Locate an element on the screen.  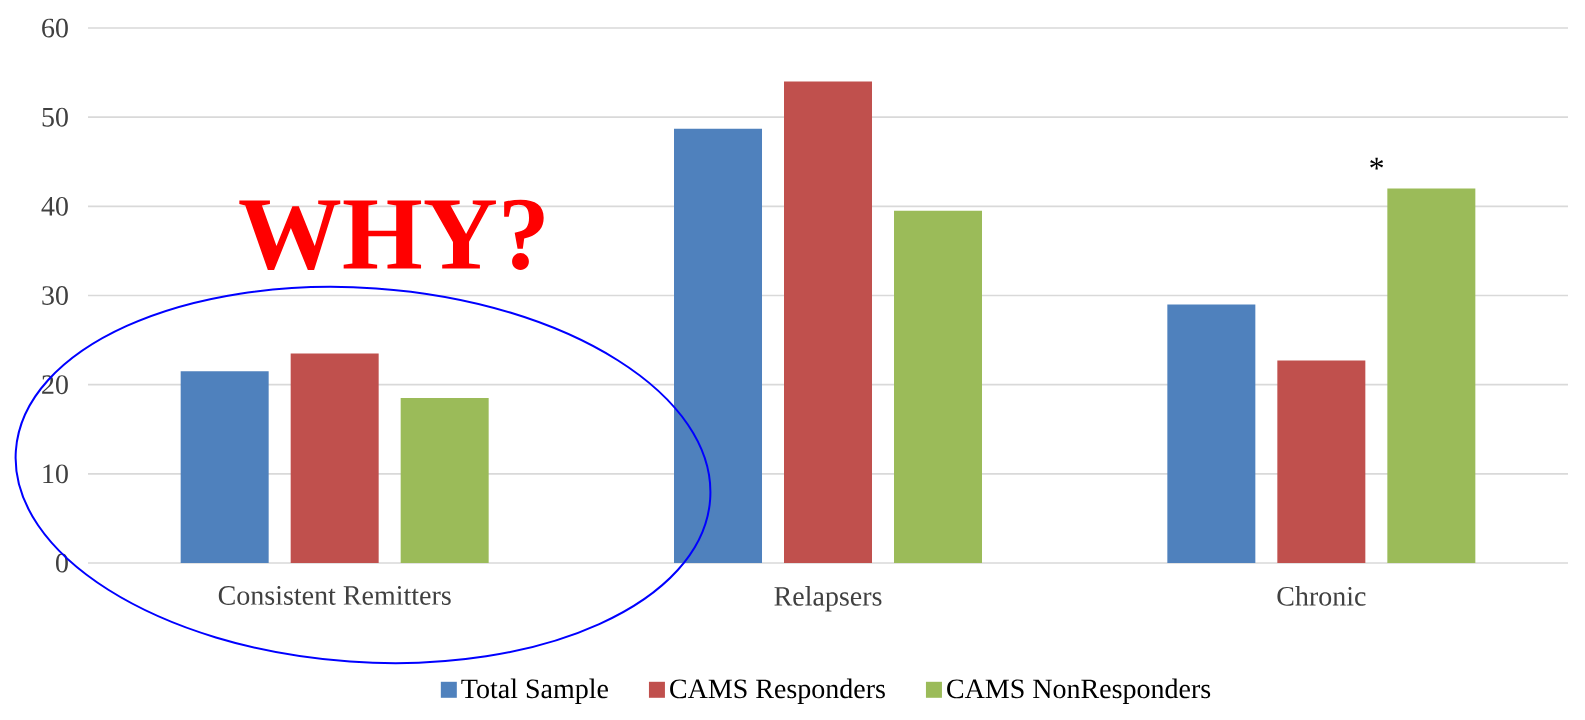
legend-label: Total Sample is located at coordinates (534, 691).